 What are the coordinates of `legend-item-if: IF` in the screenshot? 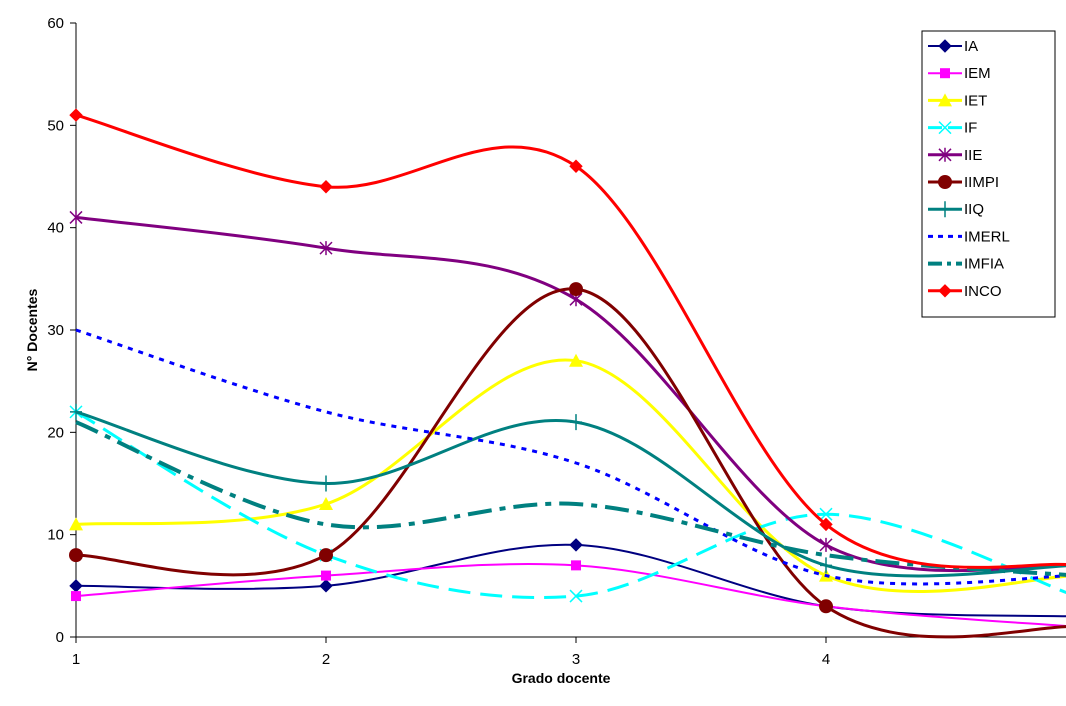 It's located at (952, 128).